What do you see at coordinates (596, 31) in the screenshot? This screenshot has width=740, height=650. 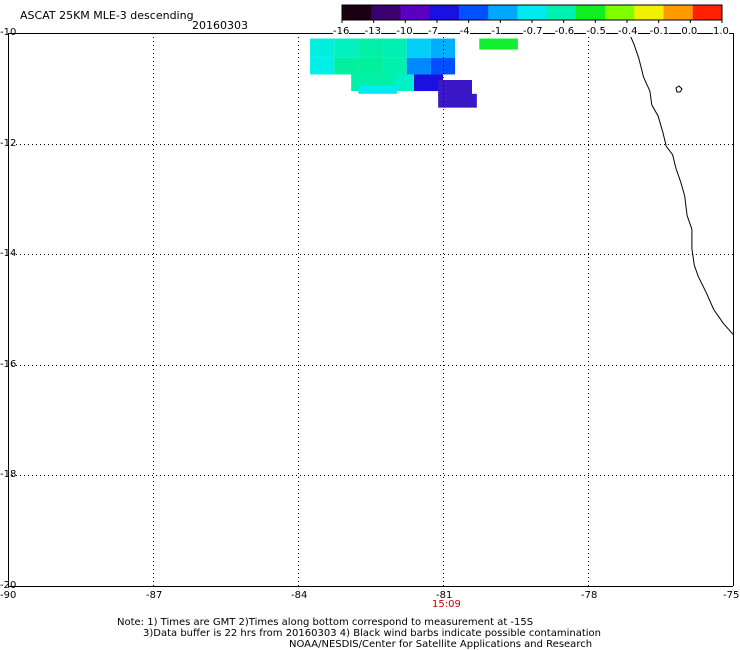 I see `colorbar-label: -0.5` at bounding box center [596, 31].